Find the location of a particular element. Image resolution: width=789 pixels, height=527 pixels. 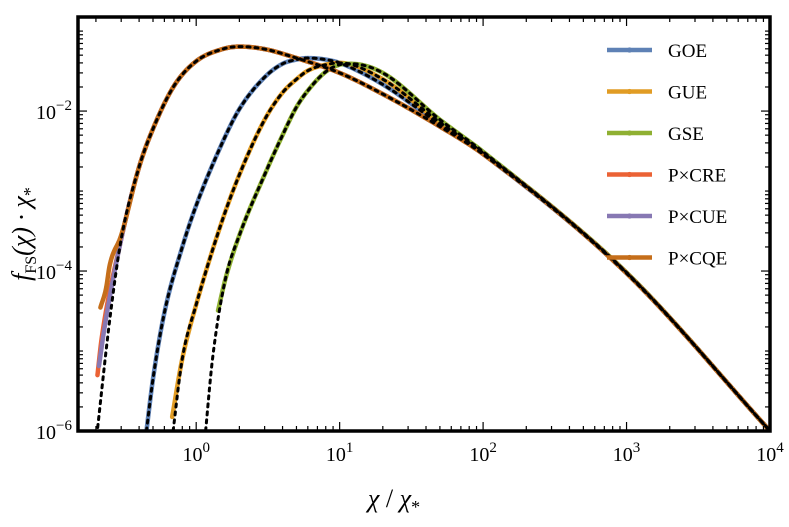

legend-label-GOE: GOE is located at coordinates (687, 51).